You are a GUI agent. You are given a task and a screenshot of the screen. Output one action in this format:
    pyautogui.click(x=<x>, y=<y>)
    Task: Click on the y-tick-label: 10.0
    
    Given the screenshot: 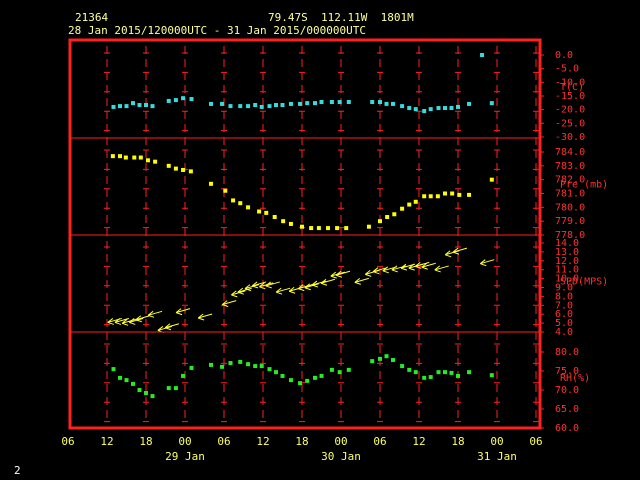 What is the action you would take?
    pyautogui.click(x=567, y=279)
    